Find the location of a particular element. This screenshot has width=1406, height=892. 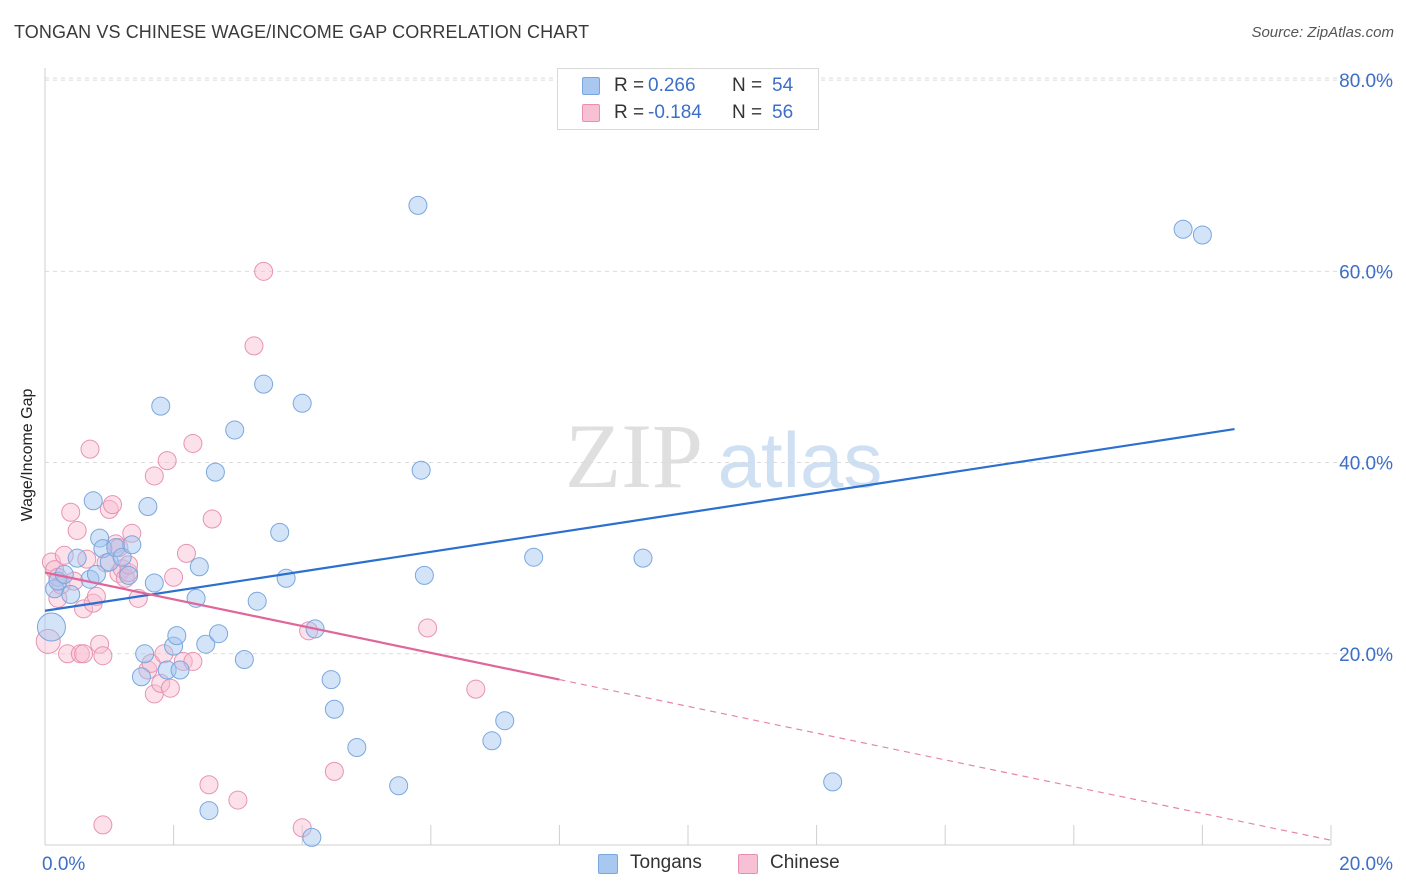

x-tick-label-0: 0.0% is located at coordinates (63, 864).